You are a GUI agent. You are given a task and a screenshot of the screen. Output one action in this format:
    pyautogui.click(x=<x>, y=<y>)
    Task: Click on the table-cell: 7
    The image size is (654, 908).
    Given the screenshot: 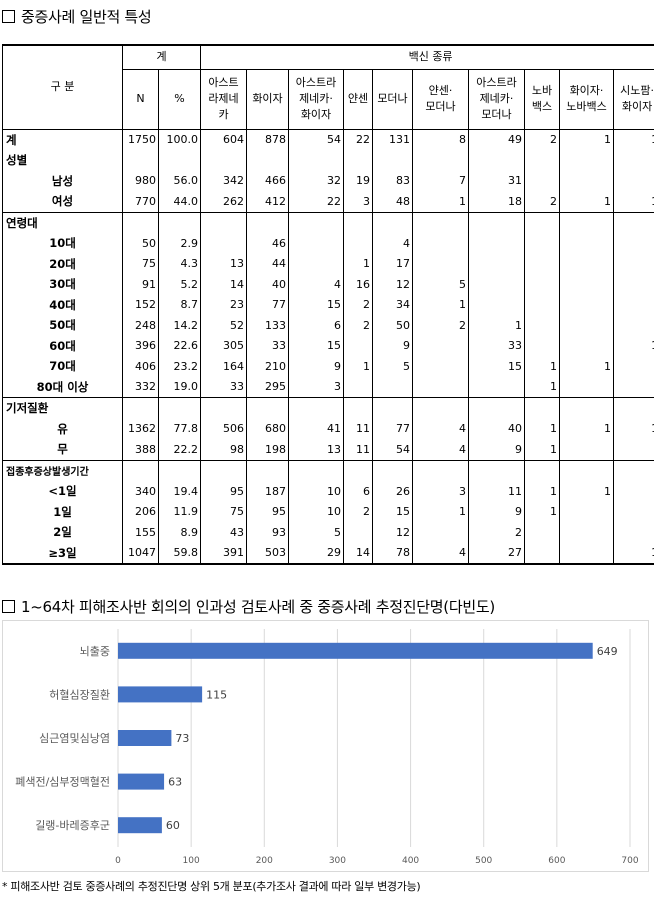 What is the action you would take?
    pyautogui.click(x=440, y=180)
    